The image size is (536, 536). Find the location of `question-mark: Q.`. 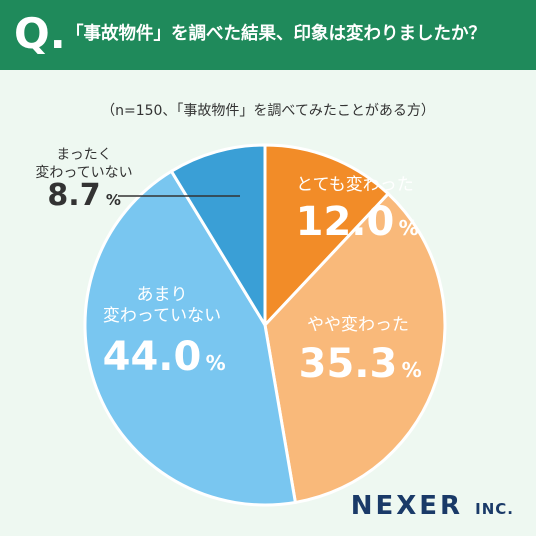

question-mark: Q. is located at coordinates (40, 33).